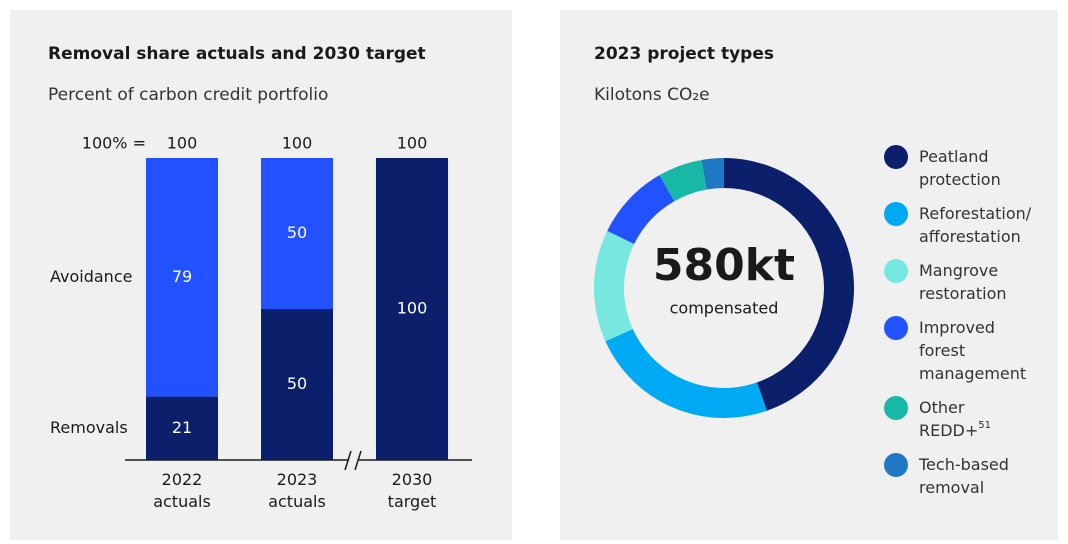  What do you see at coordinates (182, 490) in the screenshot?
I see `x-tick-label: 2022 actuals` at bounding box center [182, 490].